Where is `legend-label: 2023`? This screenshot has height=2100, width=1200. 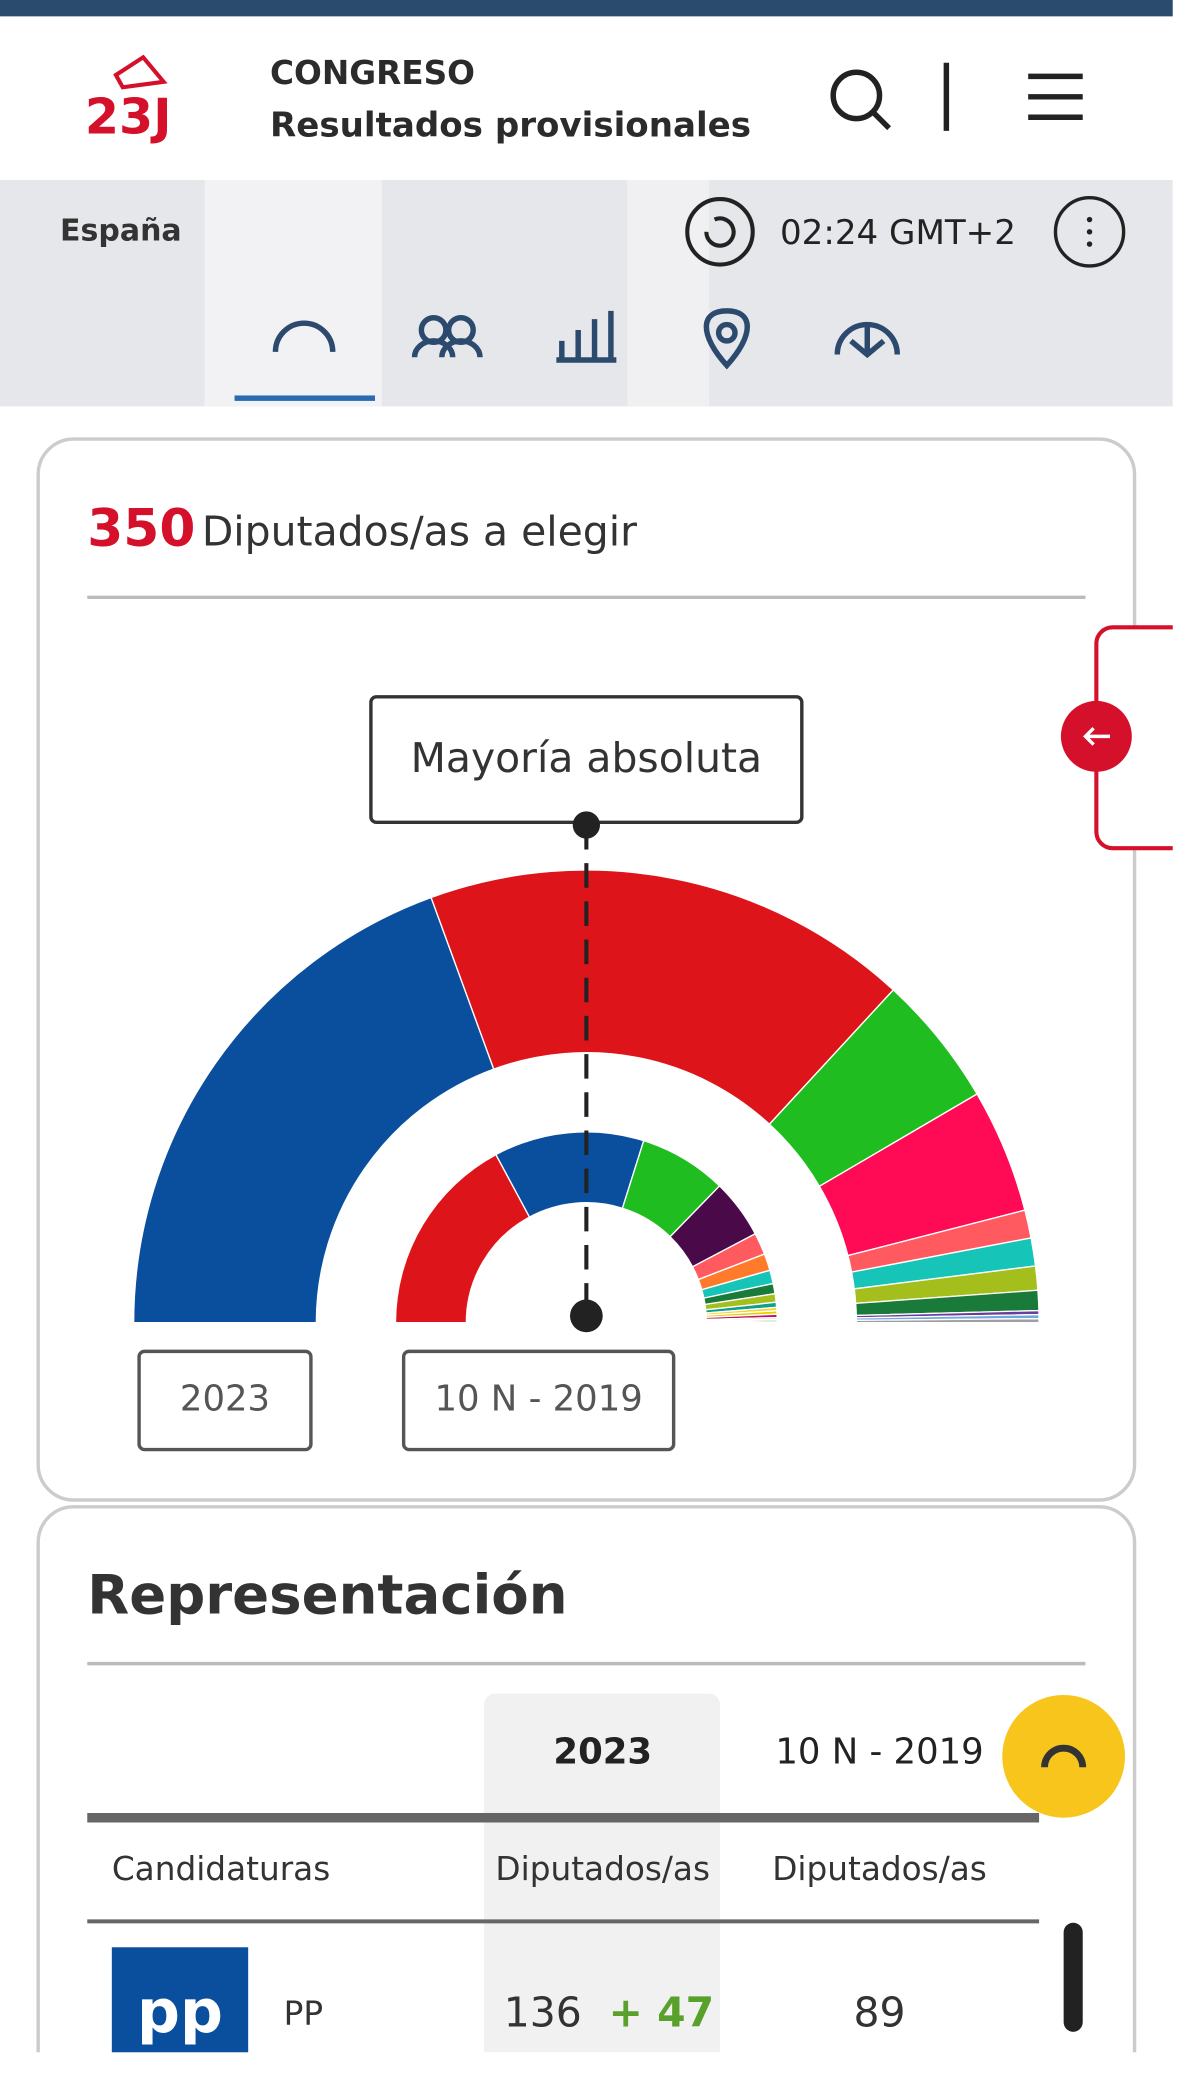
legend-label: 2023 is located at coordinates (225, 1398).